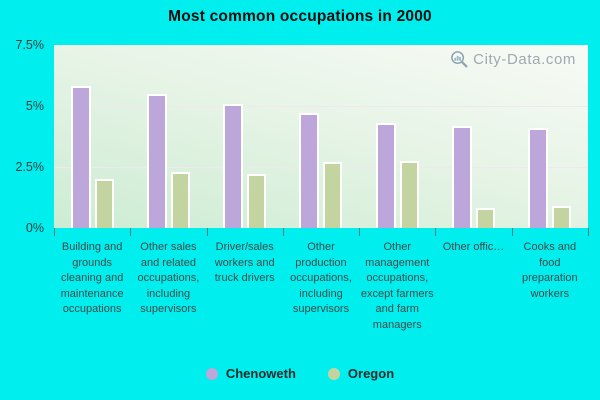  What do you see at coordinates (333, 373) in the screenshot?
I see `legend-dot-oregon` at bounding box center [333, 373].